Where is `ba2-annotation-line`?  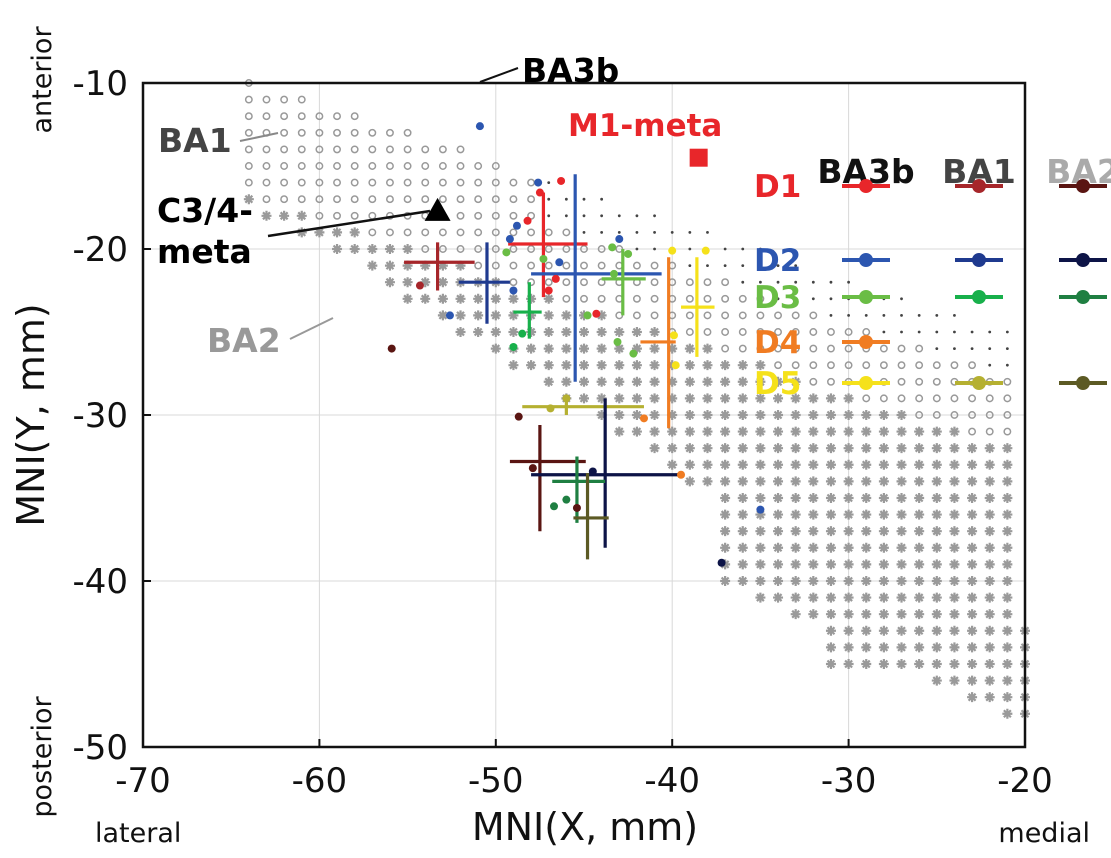 ba2-annotation-line is located at coordinates (311, 328).